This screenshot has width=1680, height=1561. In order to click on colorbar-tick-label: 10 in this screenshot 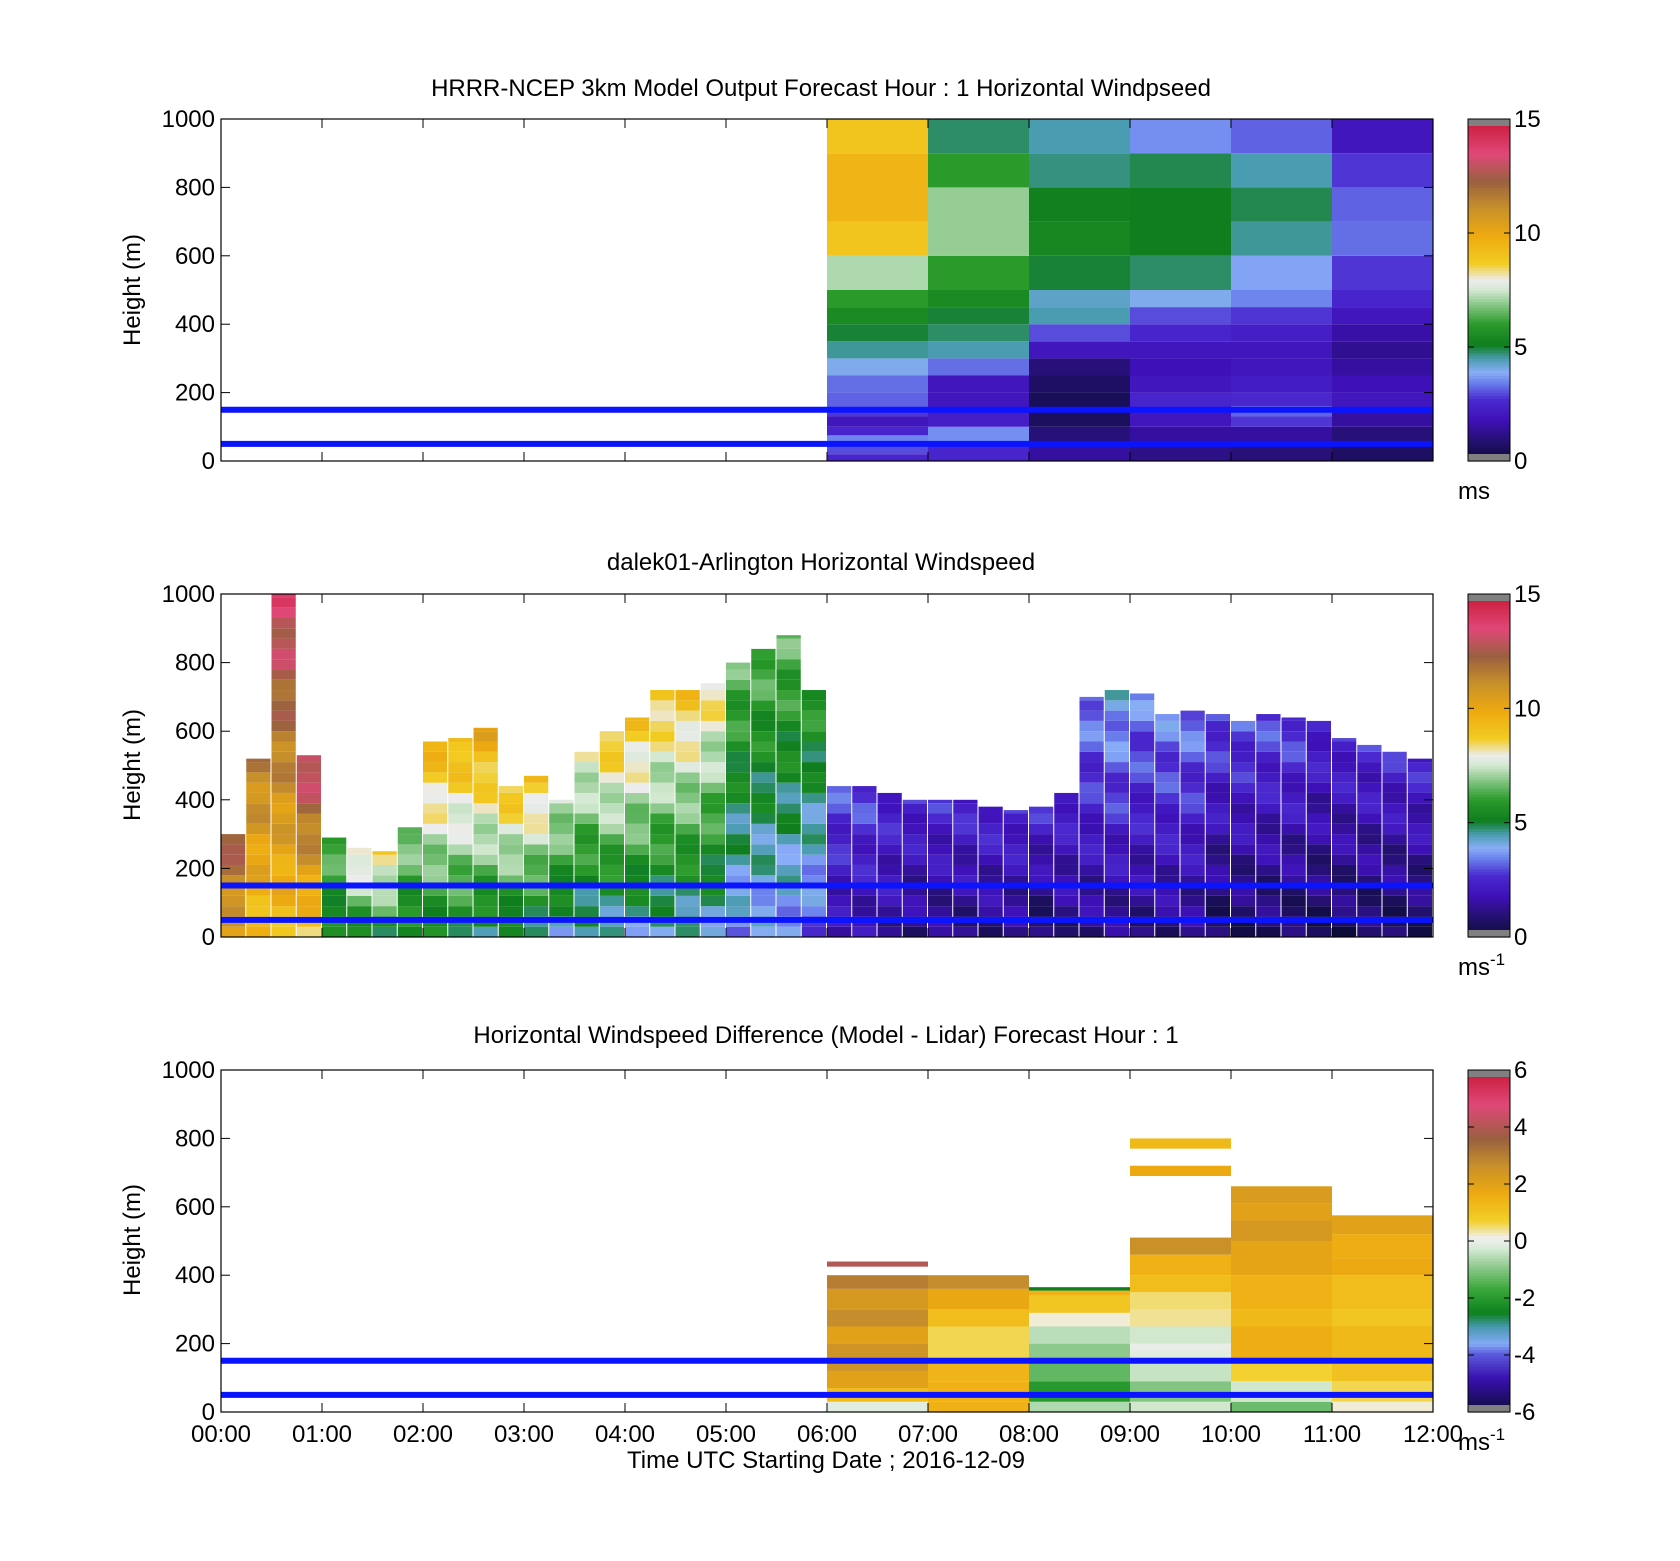, I will do `click(1527, 233)`.